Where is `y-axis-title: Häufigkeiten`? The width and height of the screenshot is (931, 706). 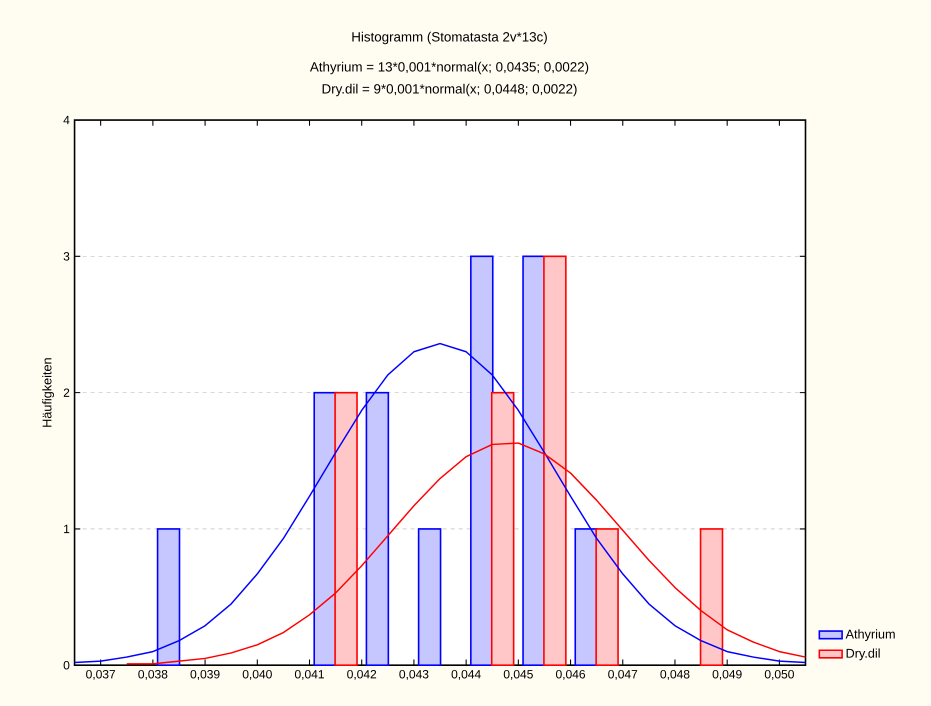
y-axis-title: Häufigkeiten is located at coordinates (48, 392).